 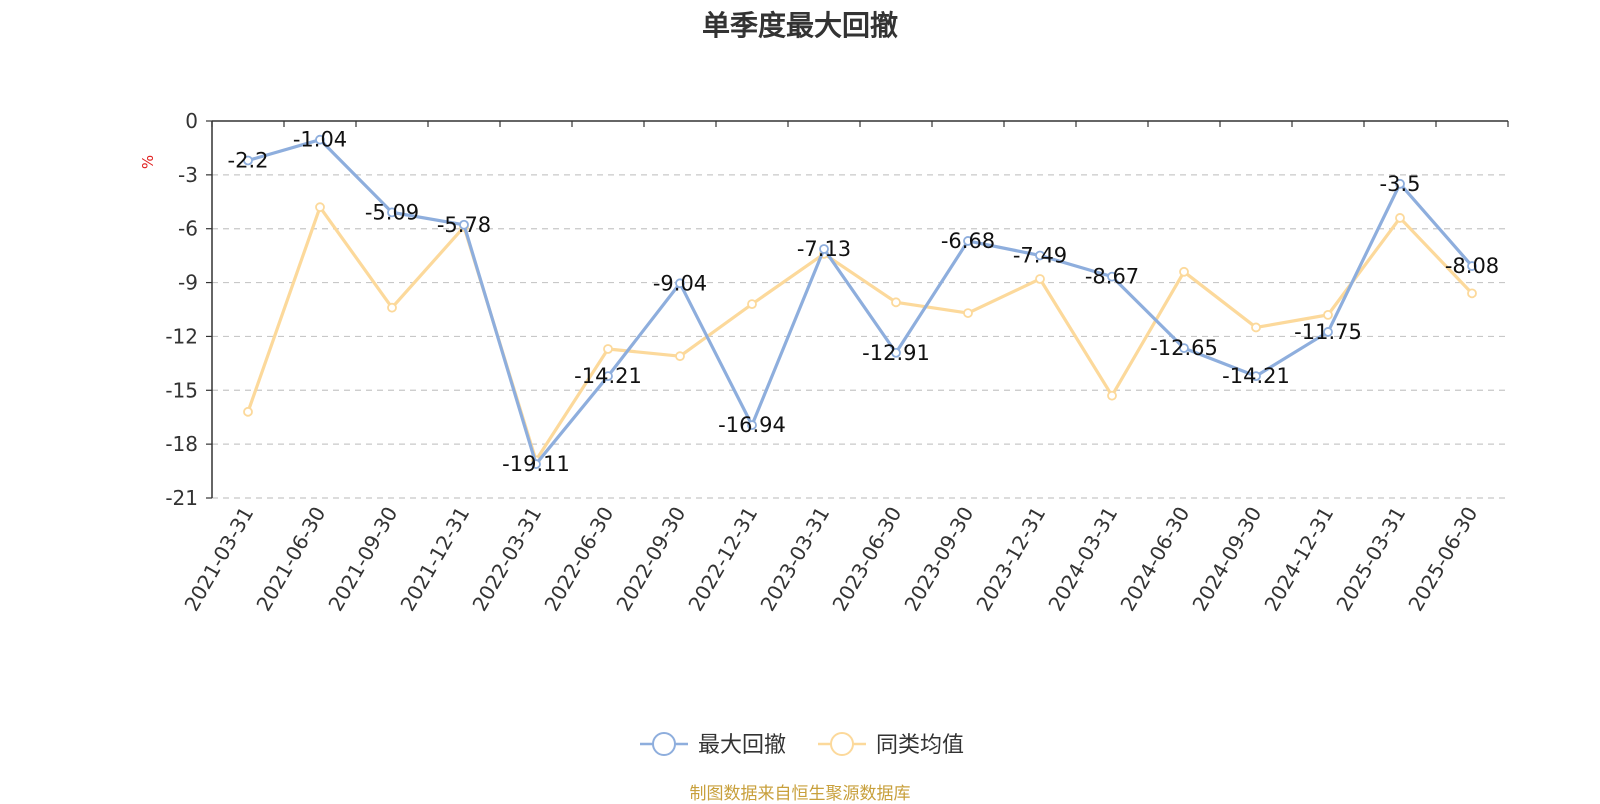 I want to click on x-tick-label: 2023-03-31, so click(x=794, y=559).